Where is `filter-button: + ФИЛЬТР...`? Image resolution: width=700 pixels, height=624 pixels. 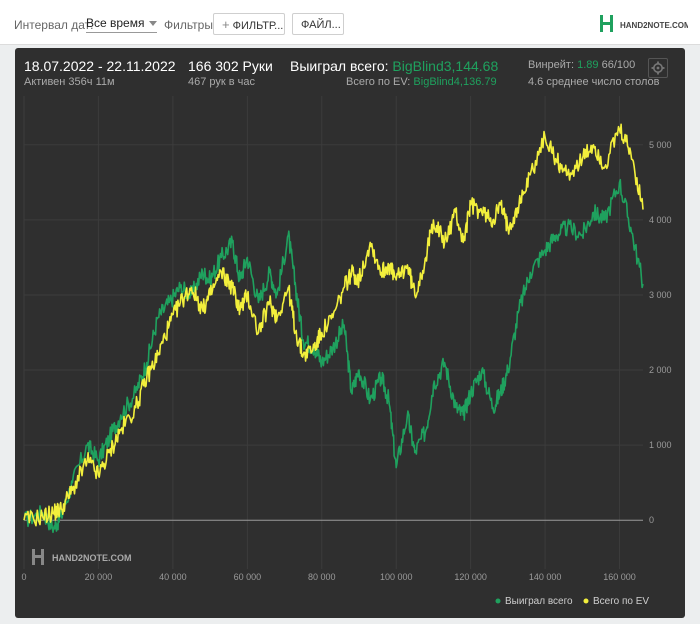 filter-button: + ФИЛЬТР... is located at coordinates (249, 24).